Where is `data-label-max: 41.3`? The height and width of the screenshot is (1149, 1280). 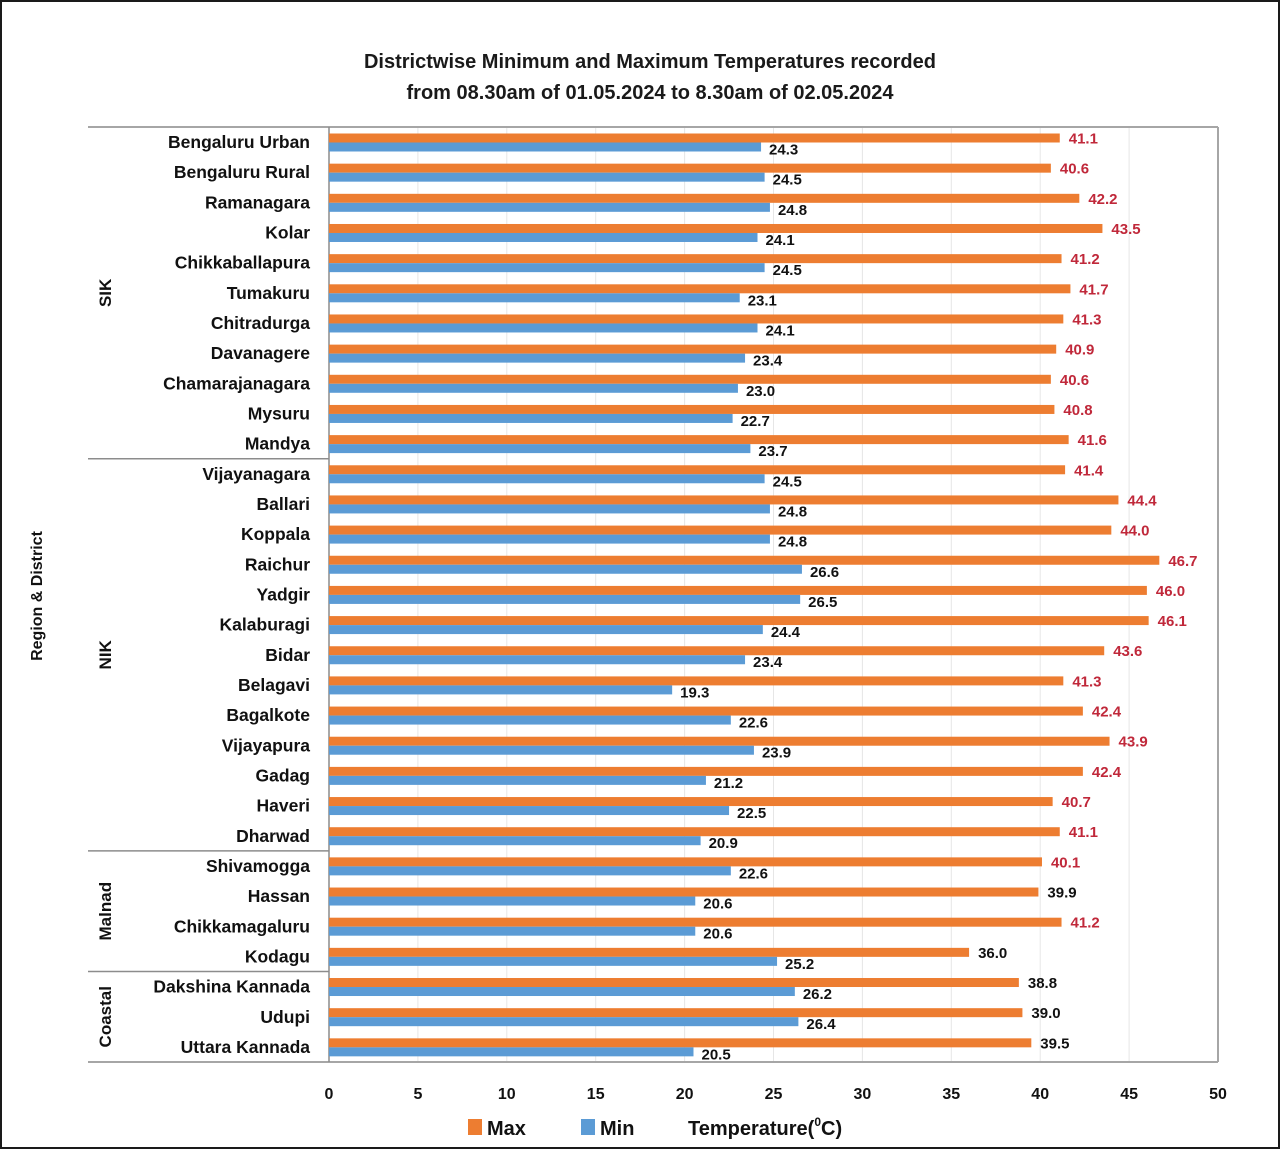 data-label-max: 41.3 is located at coordinates (1086, 319).